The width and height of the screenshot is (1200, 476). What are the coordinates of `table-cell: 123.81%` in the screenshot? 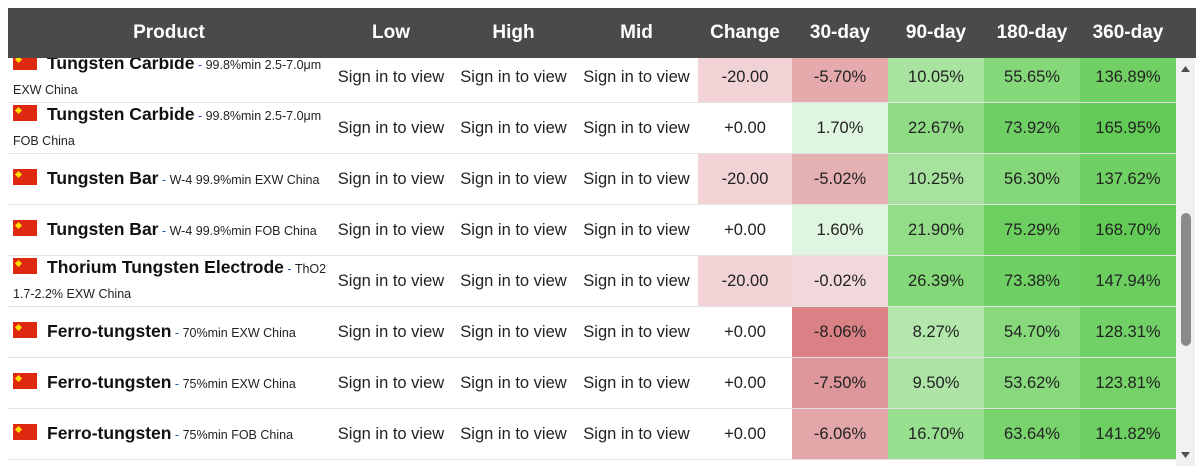 It's located at (1128, 383).